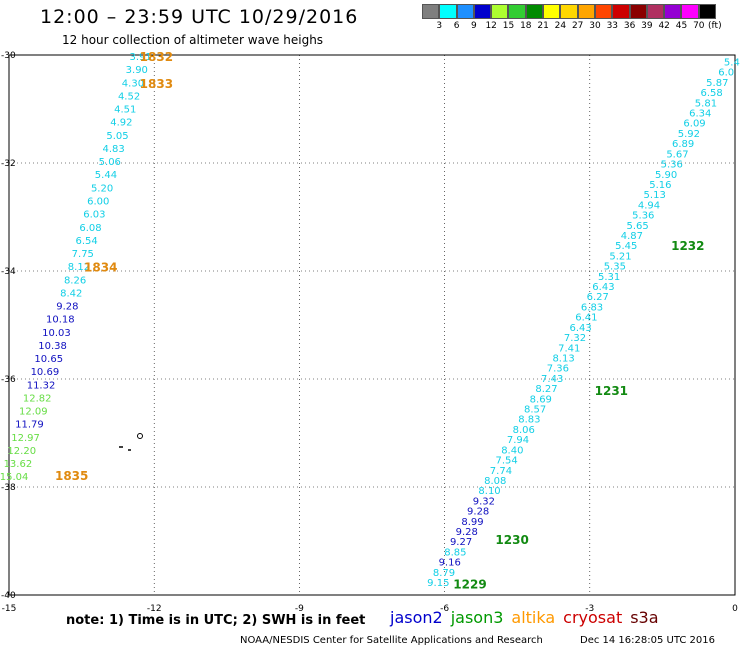 The image size is (740, 650). Describe the element at coordinates (29, 425) in the screenshot. I see `wave-height-value: 11.79` at that location.